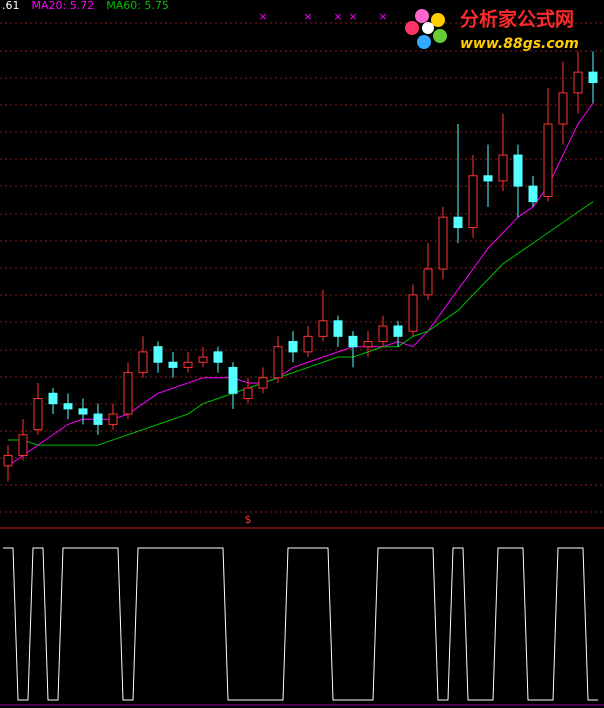 The width and height of the screenshot is (604, 708). I want to click on legend-label: MA60: 5.75, so click(137, 6).